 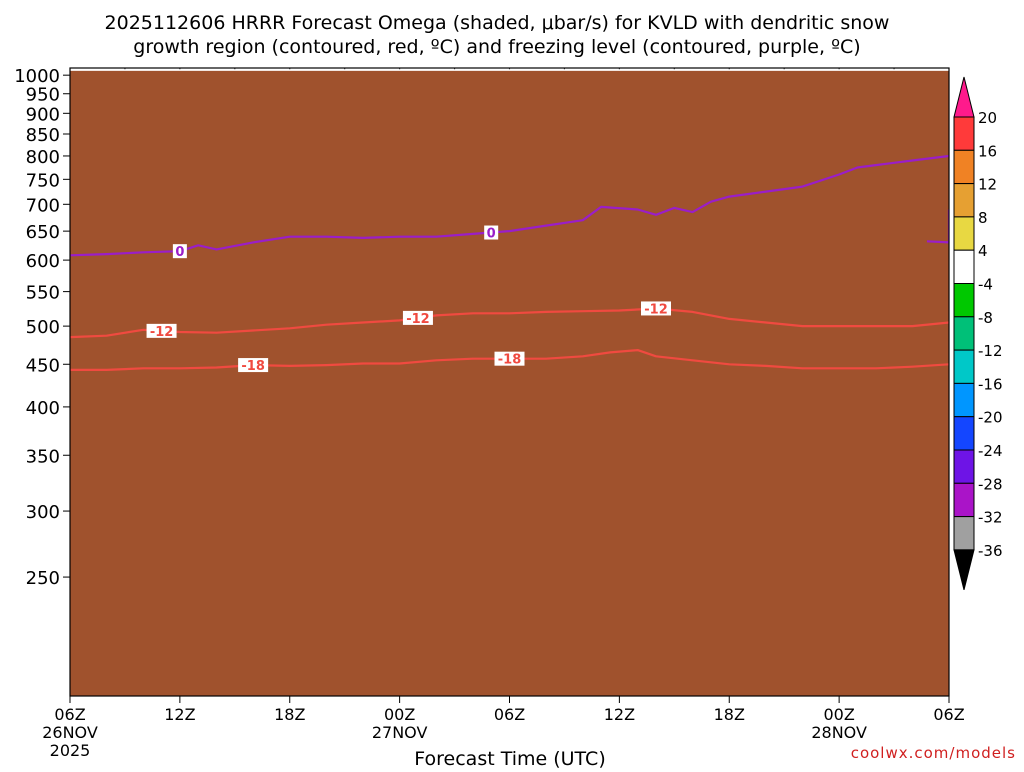 What do you see at coordinates (70, 732) in the screenshot?
I see `x-tick-date: 26NOV` at bounding box center [70, 732].